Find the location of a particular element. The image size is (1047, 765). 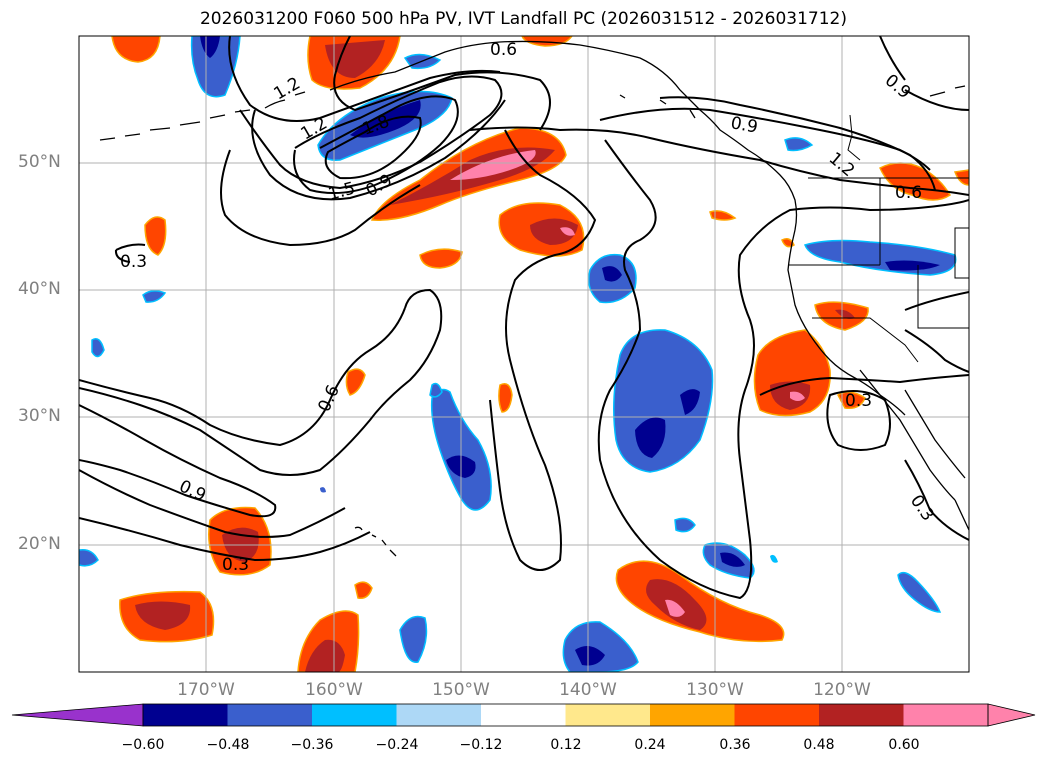

contour-label: 0.9 is located at coordinates (744, 125).